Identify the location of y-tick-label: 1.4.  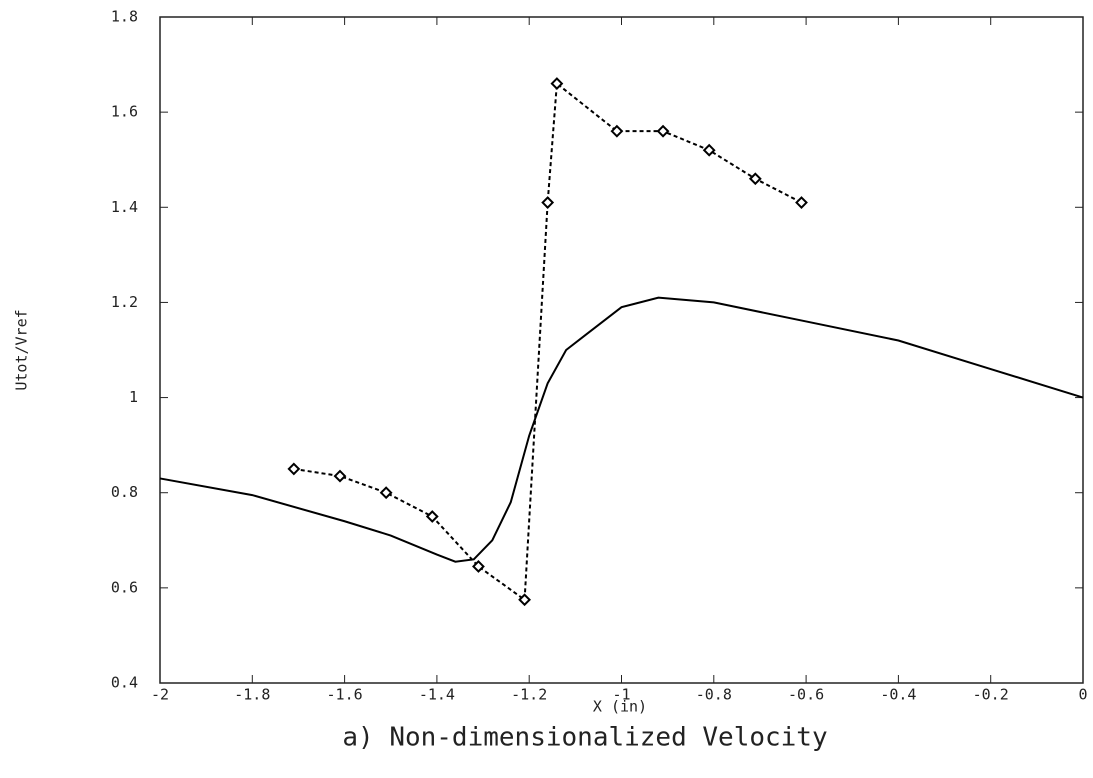
(124, 207).